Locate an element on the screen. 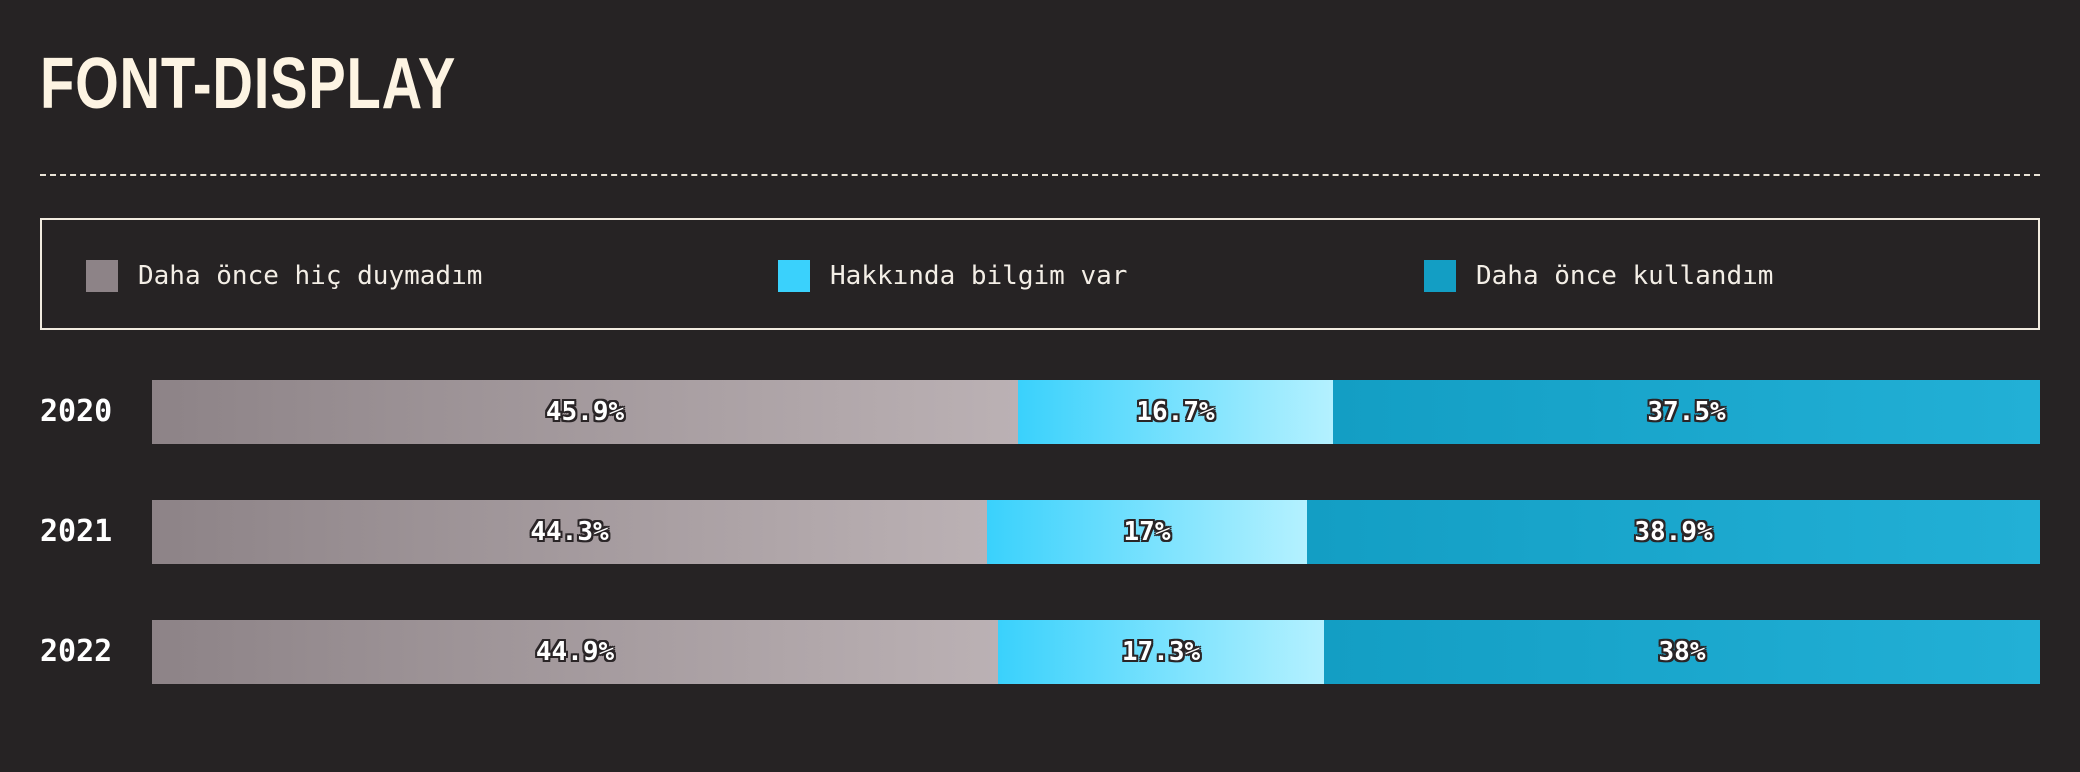  data-label-2022-used-before: 38% is located at coordinates (1682, 652).